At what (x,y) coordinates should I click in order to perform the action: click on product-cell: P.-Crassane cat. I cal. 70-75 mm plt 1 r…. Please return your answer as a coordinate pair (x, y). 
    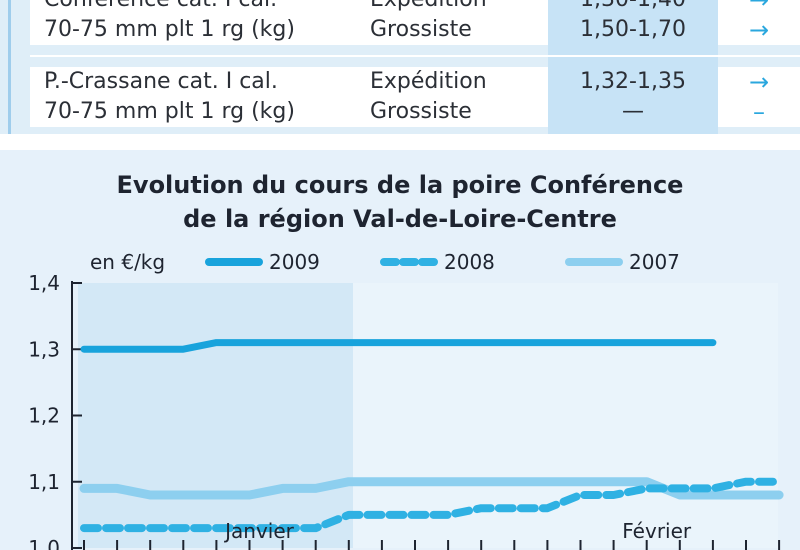
    Looking at the image, I should click on (175, 97).